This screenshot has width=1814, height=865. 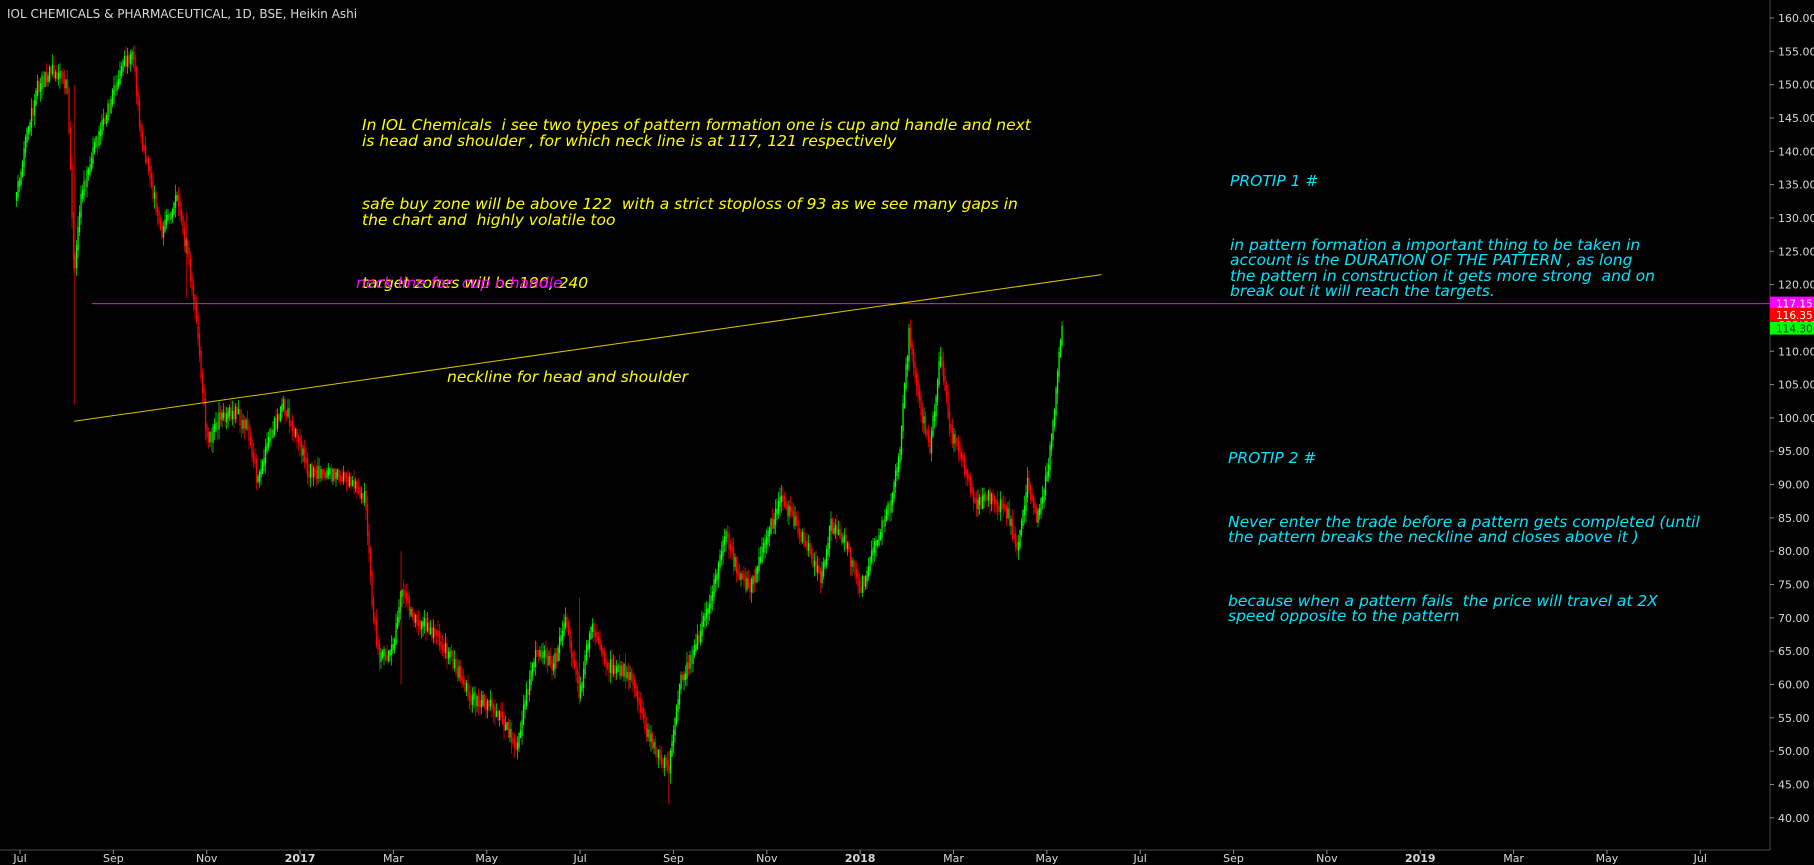 What do you see at coordinates (1794, 551) in the screenshot?
I see `price-tick-label: 80.00` at bounding box center [1794, 551].